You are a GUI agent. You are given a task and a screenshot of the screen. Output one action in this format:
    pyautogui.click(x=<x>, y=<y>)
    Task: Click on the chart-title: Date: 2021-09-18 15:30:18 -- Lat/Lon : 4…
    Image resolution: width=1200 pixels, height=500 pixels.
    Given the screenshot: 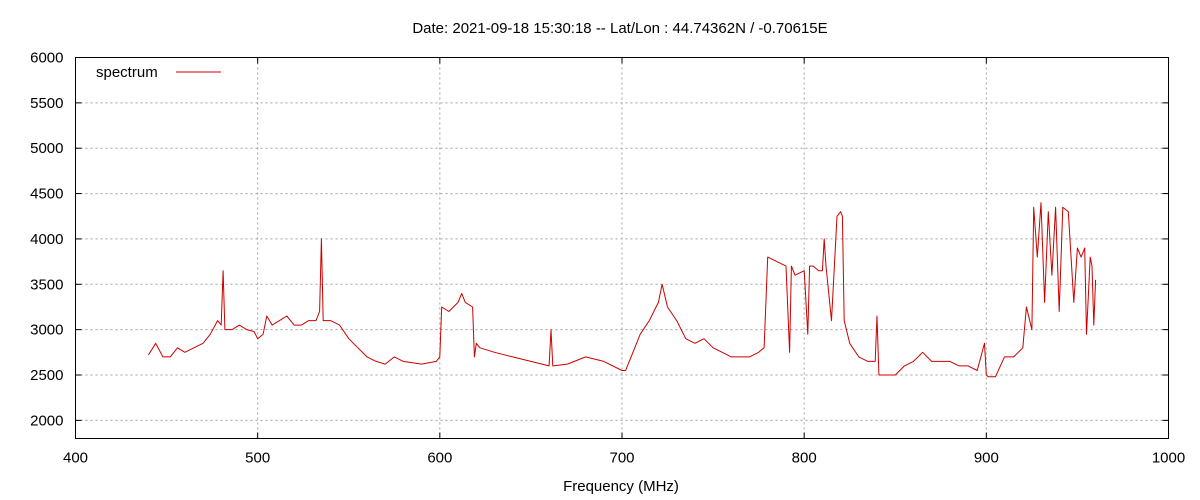 What is the action you would take?
    pyautogui.click(x=619, y=28)
    